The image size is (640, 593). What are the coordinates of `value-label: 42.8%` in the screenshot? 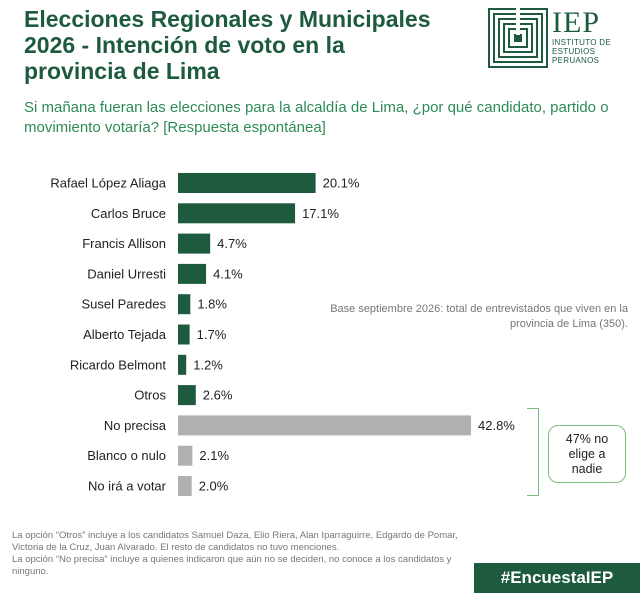 It's located at (496, 425).